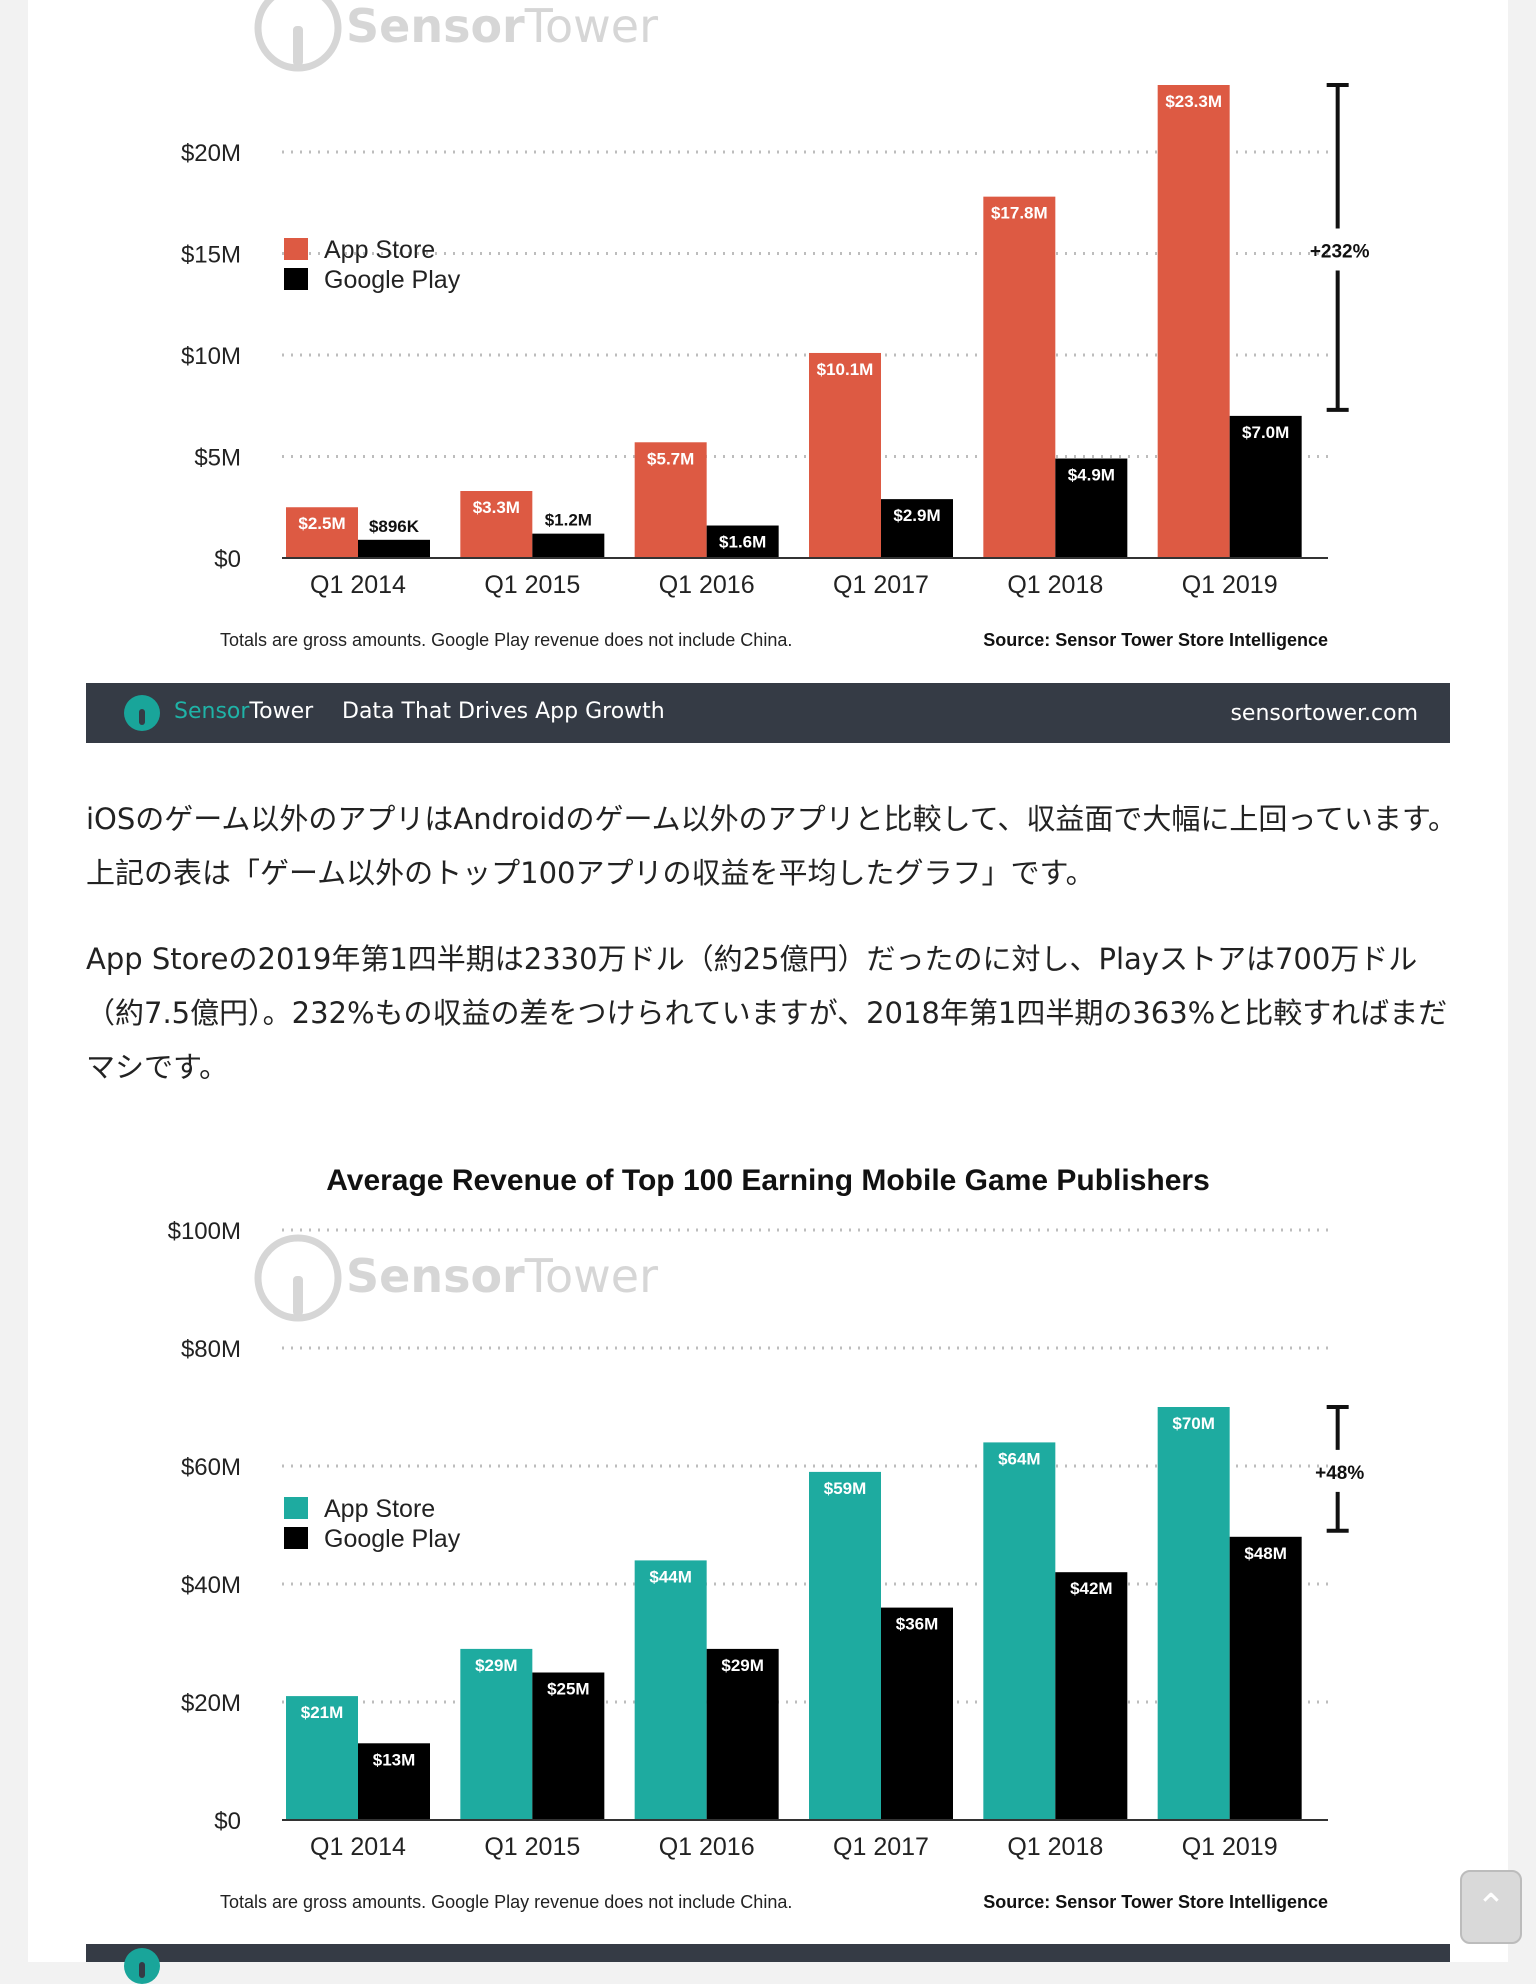 The width and height of the screenshot is (1536, 1984). I want to click on chart1-data-label: $1.6M, so click(742, 542).